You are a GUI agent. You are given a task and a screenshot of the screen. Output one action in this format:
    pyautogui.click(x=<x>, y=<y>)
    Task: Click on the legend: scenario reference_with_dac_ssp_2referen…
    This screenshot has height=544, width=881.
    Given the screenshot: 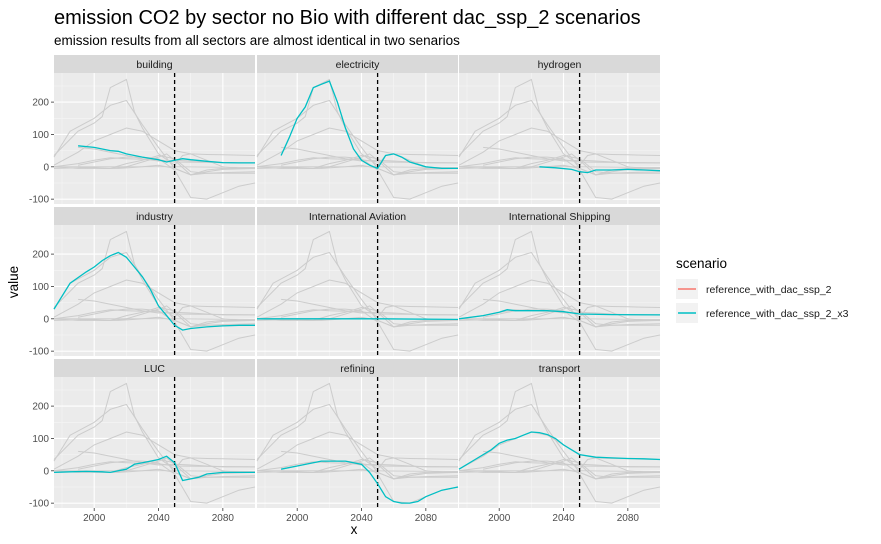 What is the action you would take?
    pyautogui.click(x=762, y=289)
    